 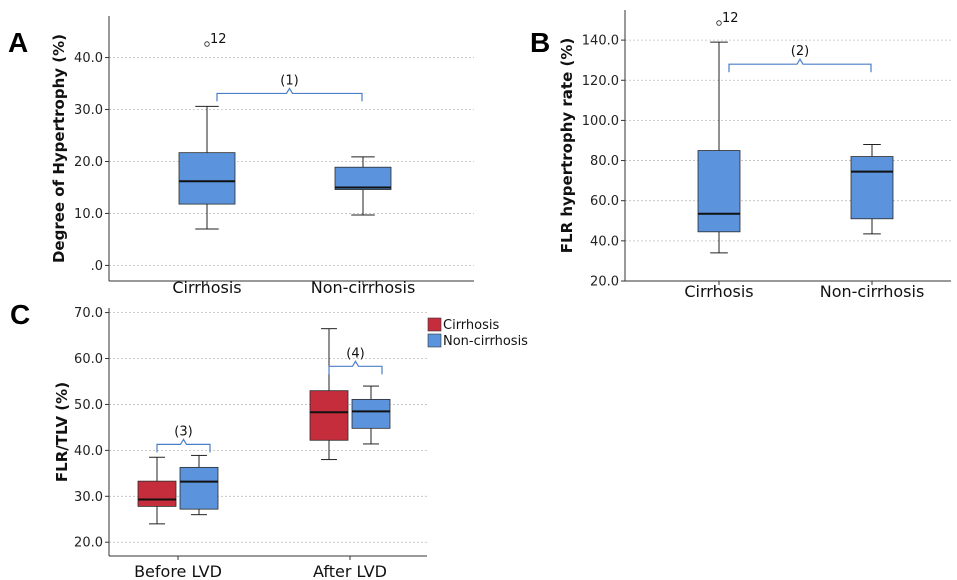 I want to click on bracket-label: (1), so click(x=289, y=80).